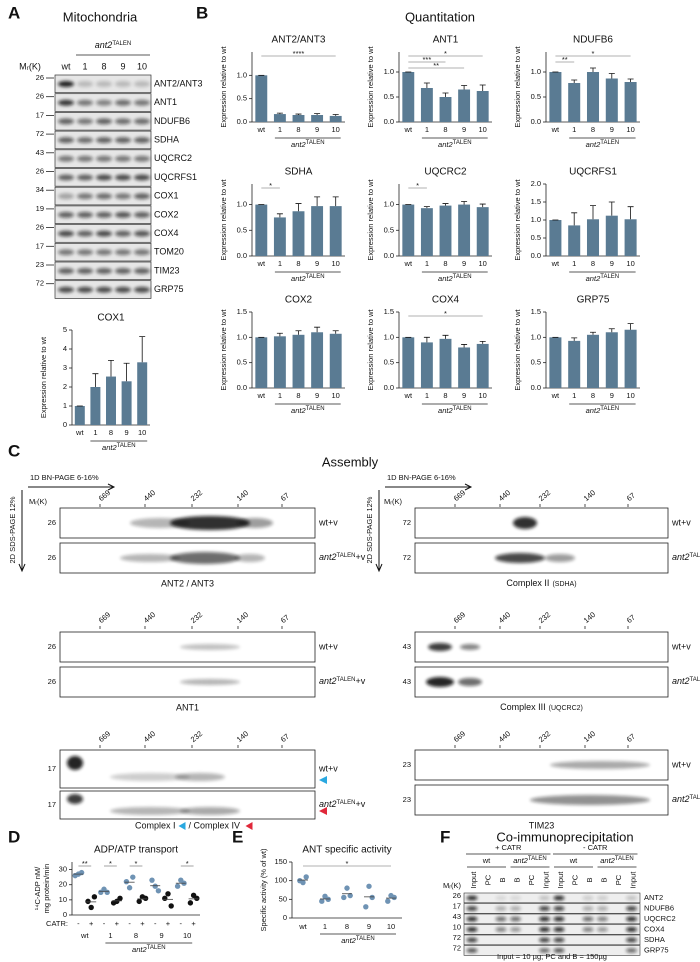 The height and width of the screenshot is (962, 700). I want to click on y-axis-label: Expression relative to wt, so click(517, 349).